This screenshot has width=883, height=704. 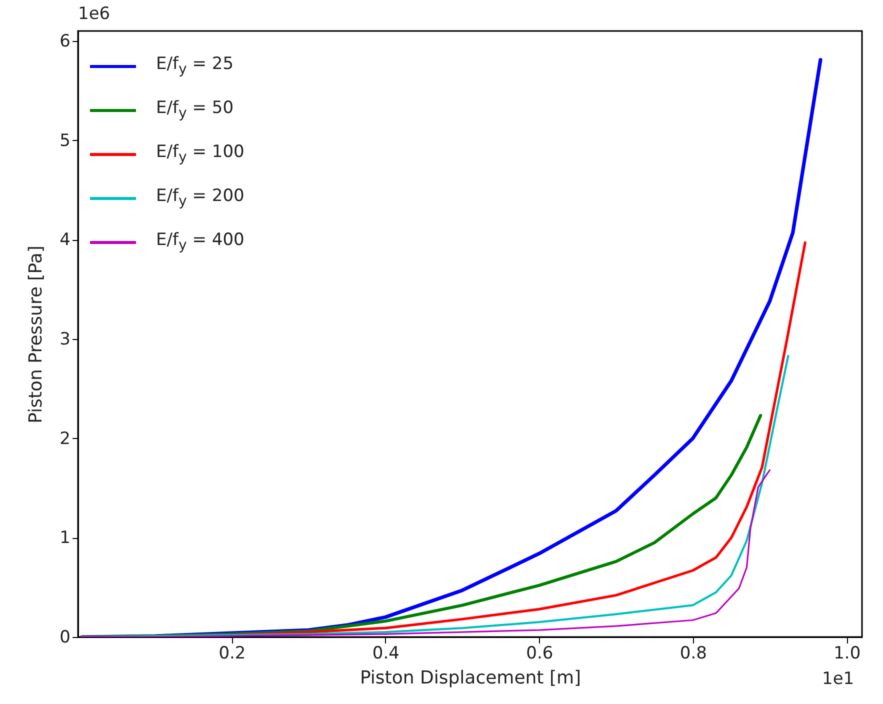 What do you see at coordinates (232, 654) in the screenshot?
I see `x-tick-label: 0.2` at bounding box center [232, 654].